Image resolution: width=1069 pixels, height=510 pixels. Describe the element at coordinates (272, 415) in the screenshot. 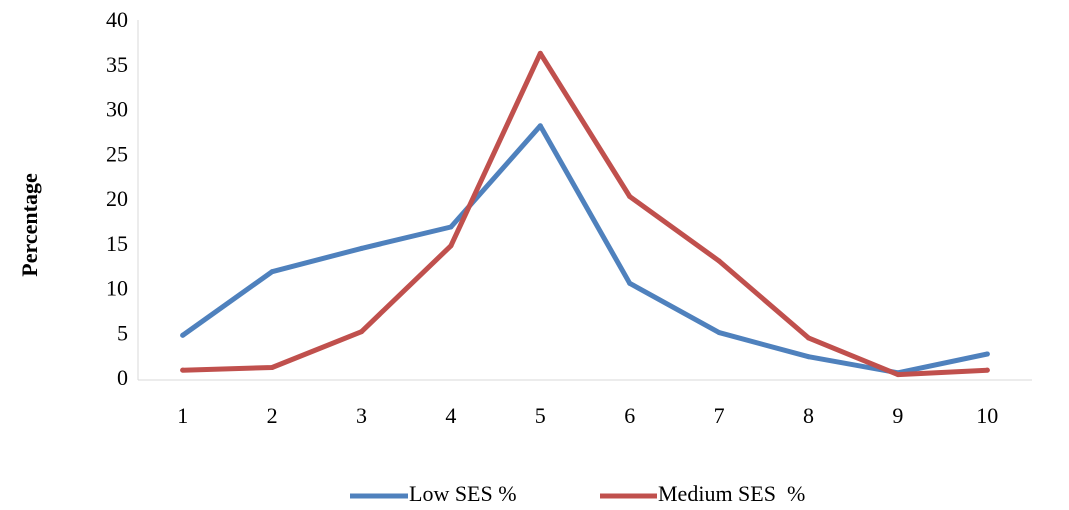

I see `x-tick-label: 2` at that location.